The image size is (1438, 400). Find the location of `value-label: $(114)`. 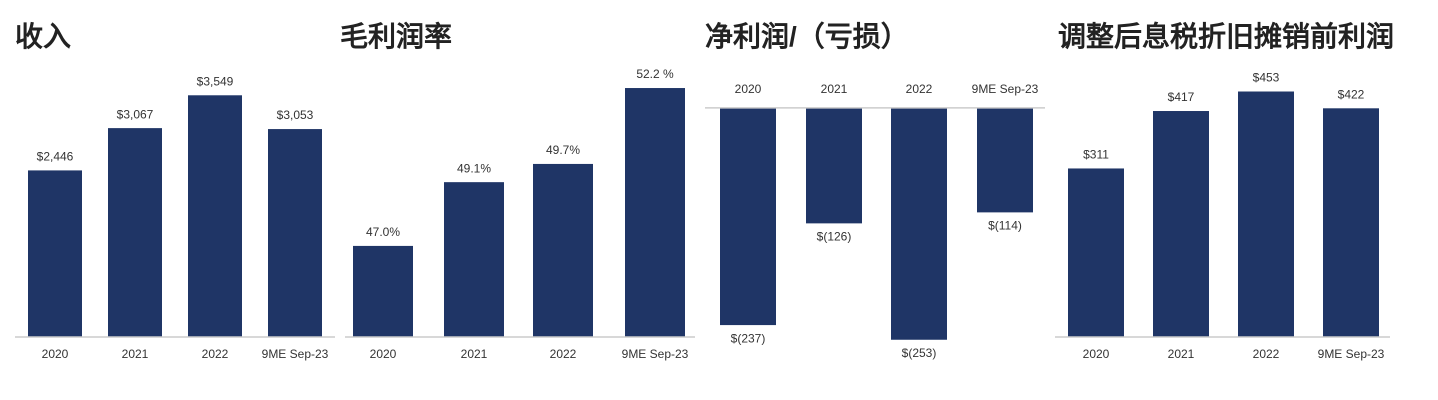

value-label: $(114) is located at coordinates (1005, 226).